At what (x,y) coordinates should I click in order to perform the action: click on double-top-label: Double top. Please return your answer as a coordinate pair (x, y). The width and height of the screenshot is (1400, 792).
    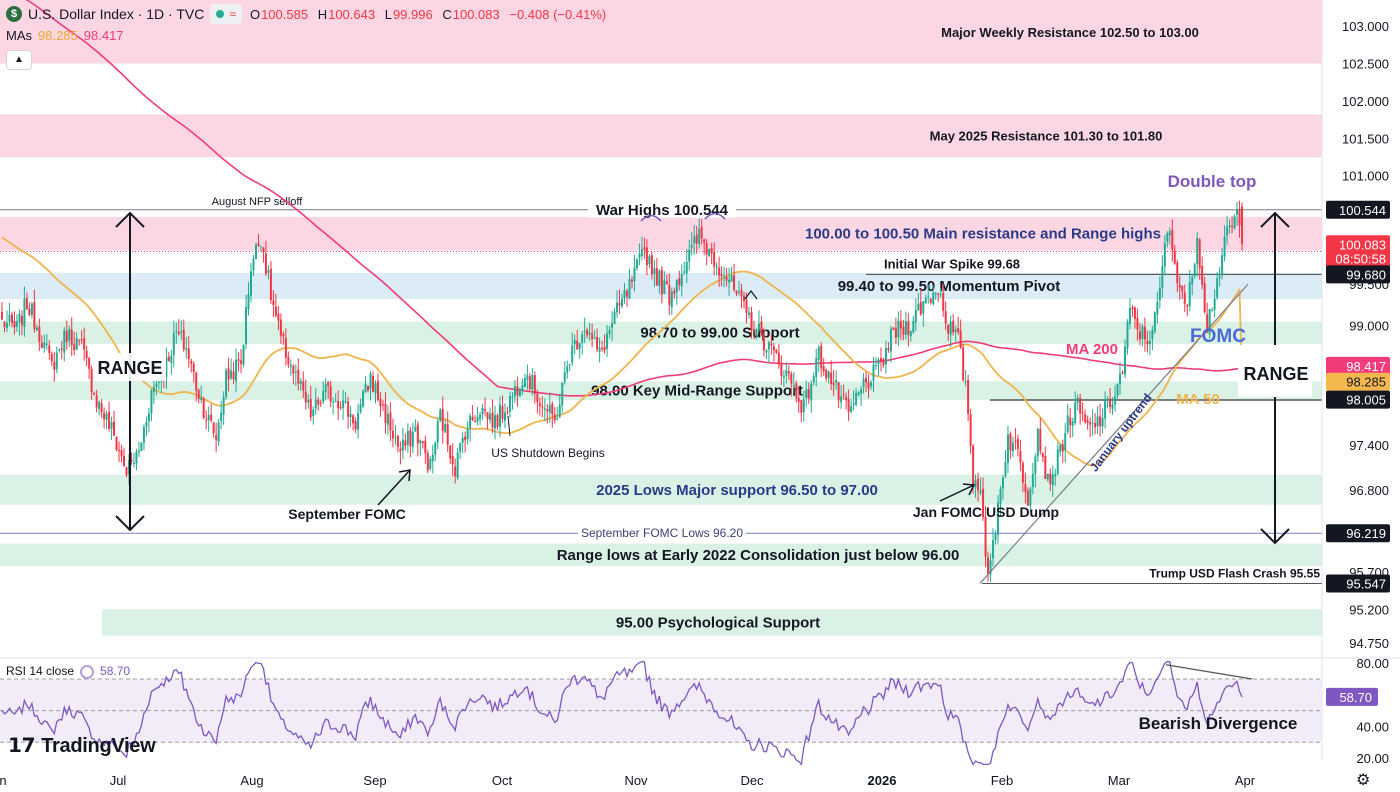
    Looking at the image, I should click on (1212, 181).